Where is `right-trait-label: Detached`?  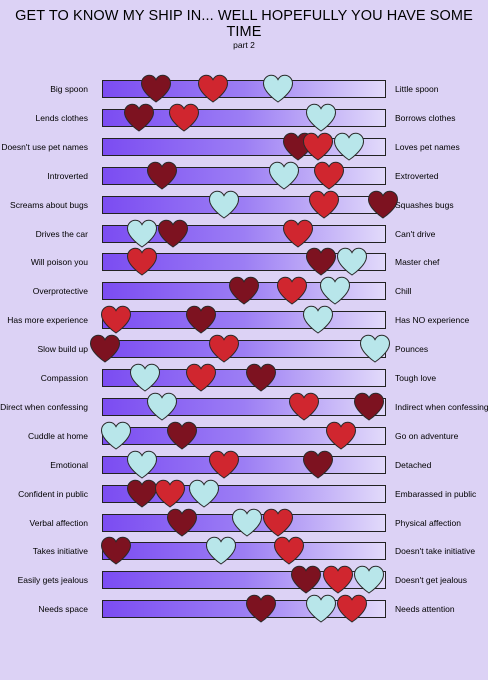
right-trait-label: Detached is located at coordinates (413, 464).